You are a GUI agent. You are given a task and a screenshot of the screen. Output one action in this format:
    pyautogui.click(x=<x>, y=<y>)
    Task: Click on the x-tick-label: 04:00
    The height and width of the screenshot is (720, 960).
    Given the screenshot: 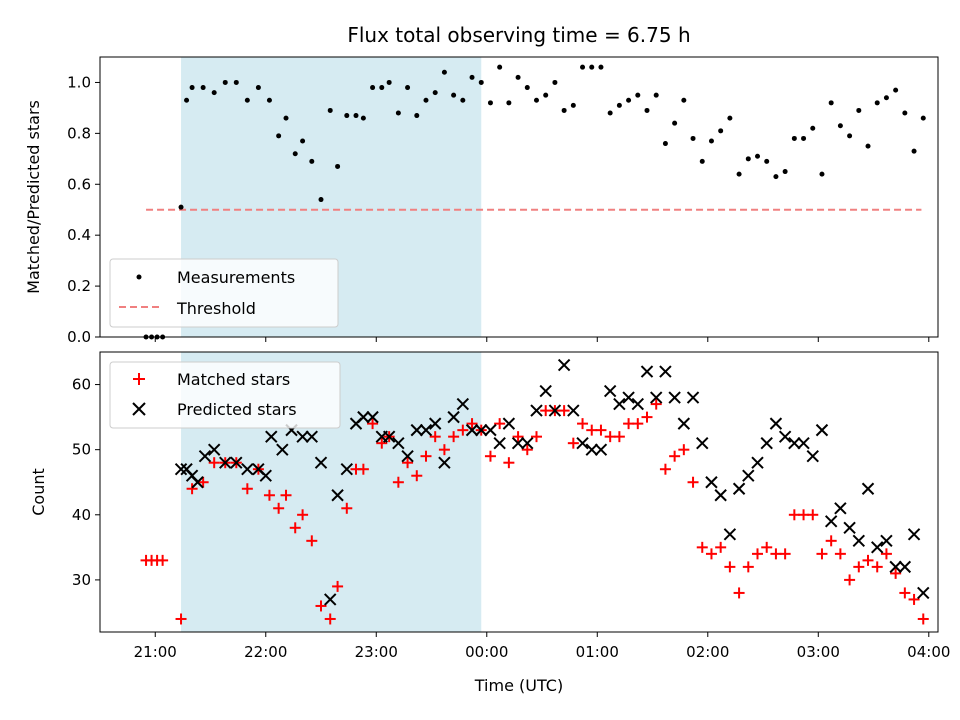 What is the action you would take?
    pyautogui.click(x=928, y=652)
    